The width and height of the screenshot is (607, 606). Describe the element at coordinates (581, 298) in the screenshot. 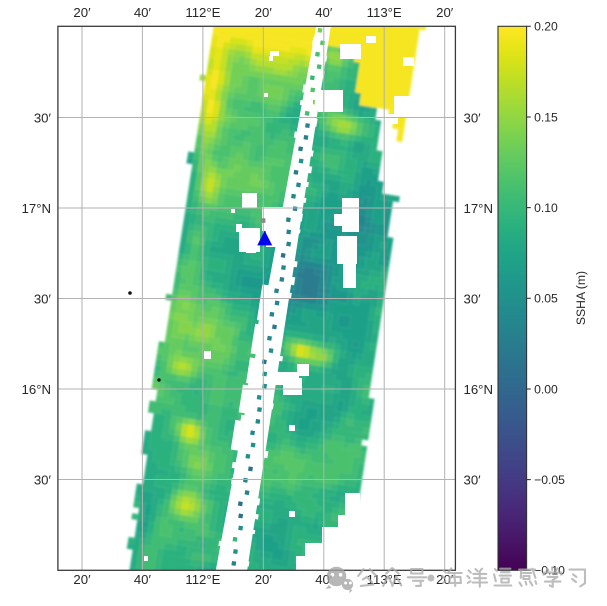

I see `svg-text: SSHA (m)` at that location.